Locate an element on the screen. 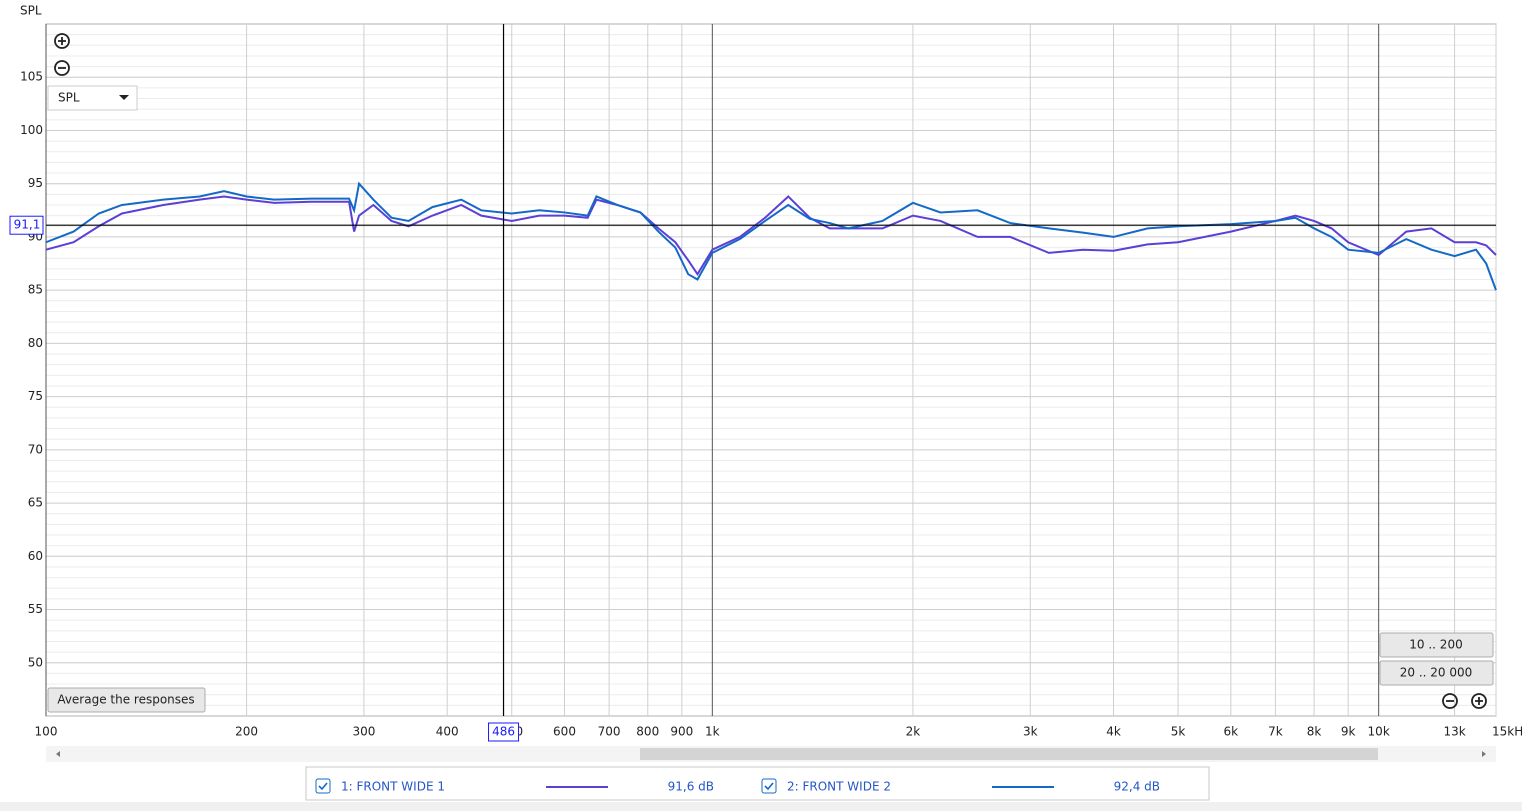 The height and width of the screenshot is (811, 1522). series-line is located at coordinates (771, 236).